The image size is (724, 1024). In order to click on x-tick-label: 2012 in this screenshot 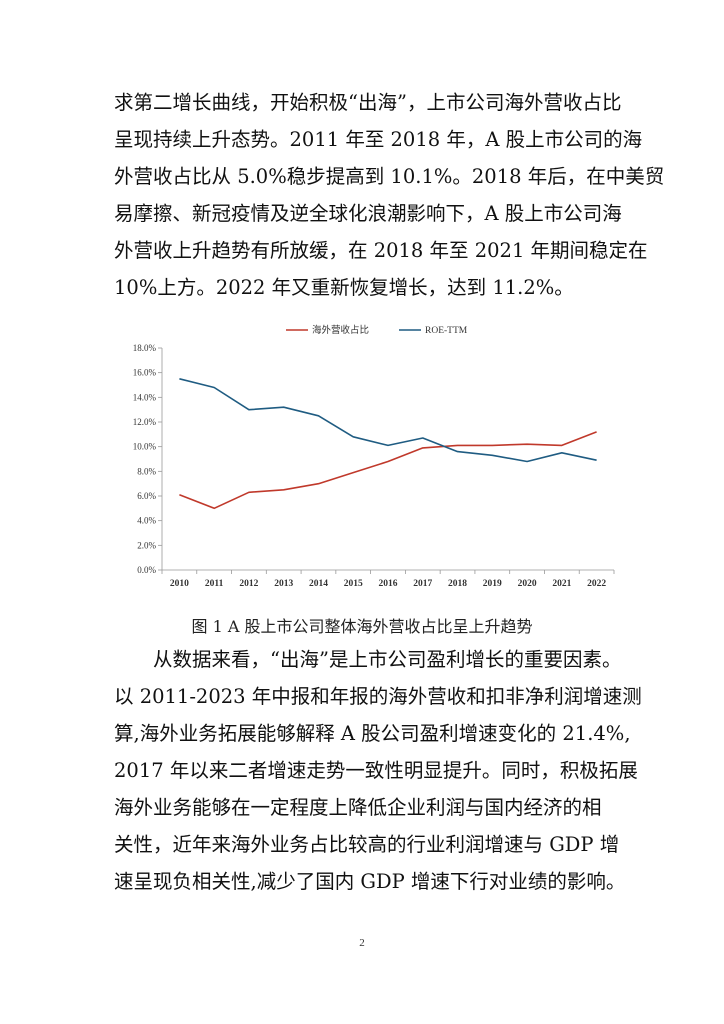, I will do `click(248, 584)`.